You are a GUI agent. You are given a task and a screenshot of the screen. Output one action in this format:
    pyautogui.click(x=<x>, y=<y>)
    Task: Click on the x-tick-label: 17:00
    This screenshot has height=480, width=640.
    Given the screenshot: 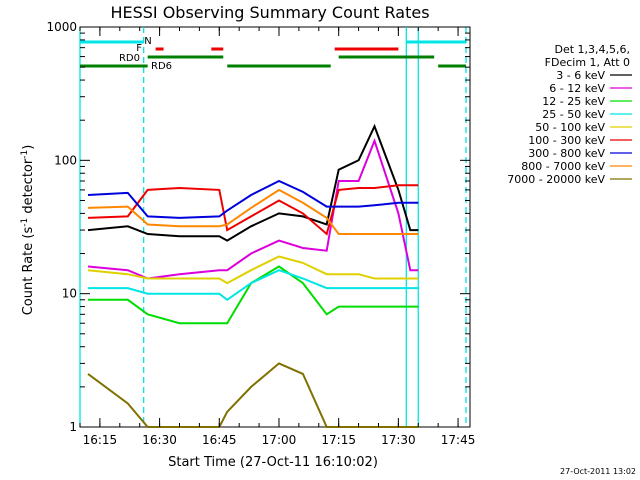 What is the action you would take?
    pyautogui.click(x=279, y=440)
    